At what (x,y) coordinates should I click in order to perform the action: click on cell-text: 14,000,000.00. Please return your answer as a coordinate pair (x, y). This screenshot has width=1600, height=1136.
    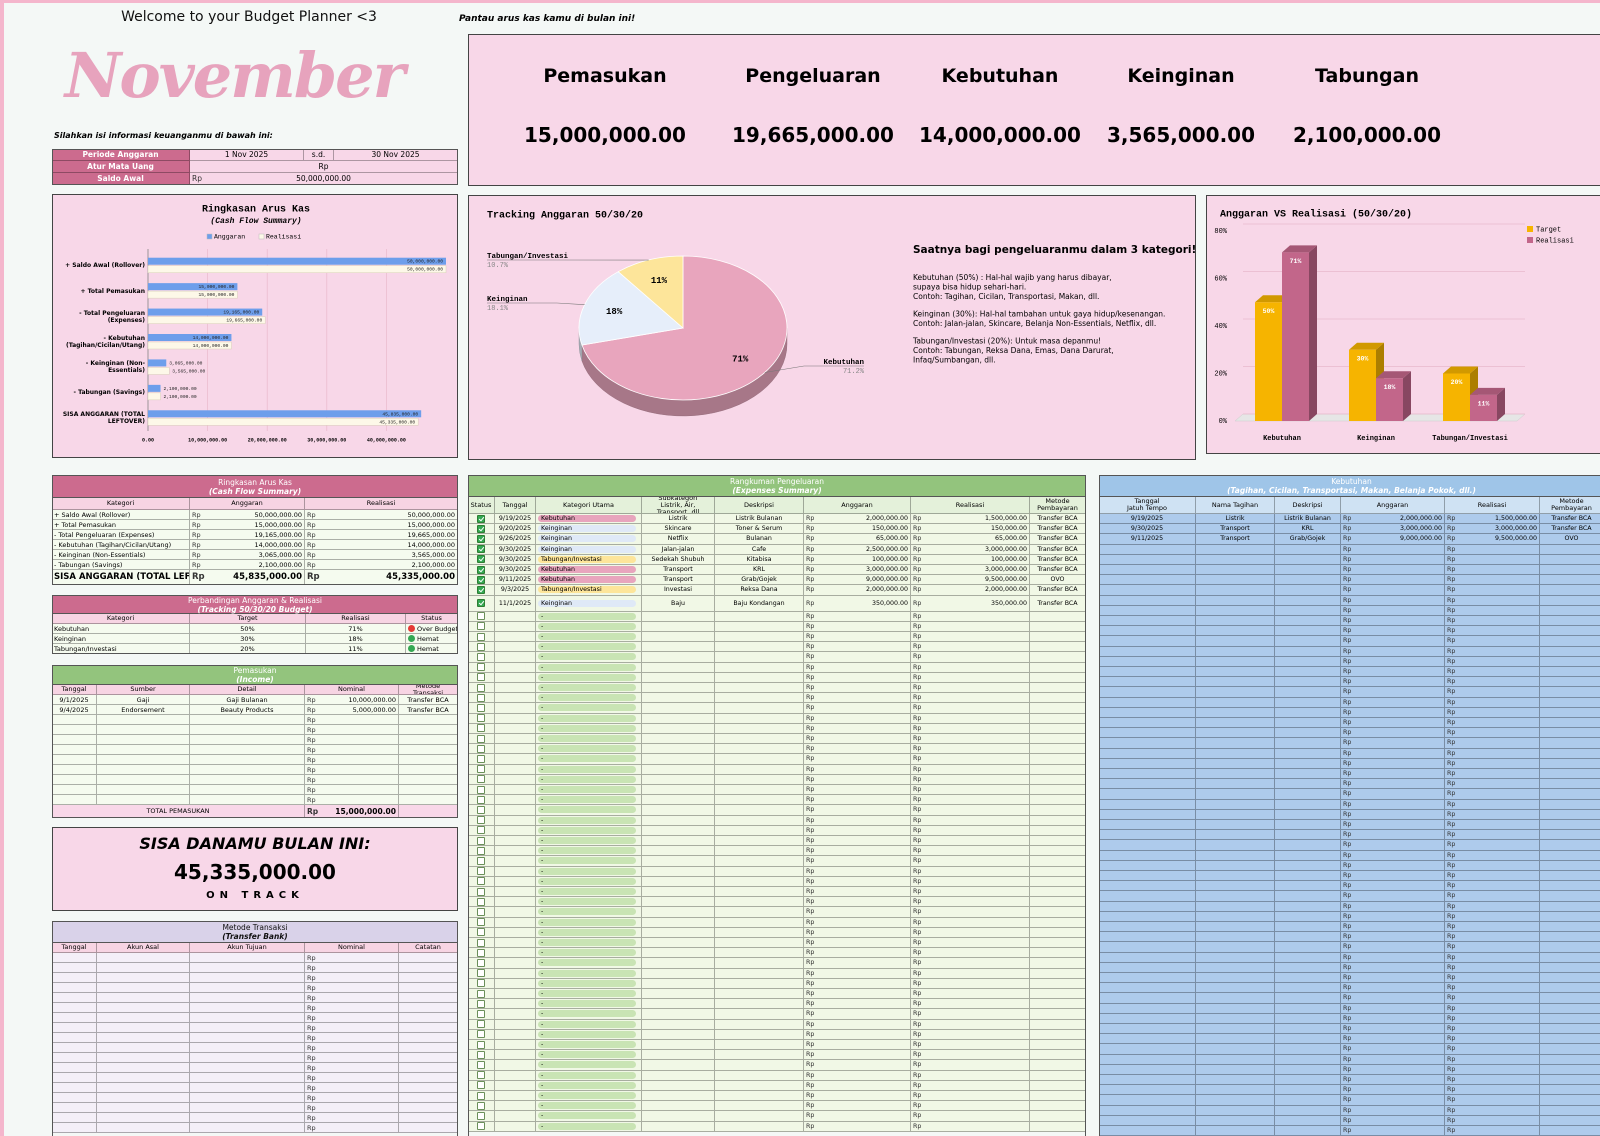
    Looking at the image, I should click on (431, 544).